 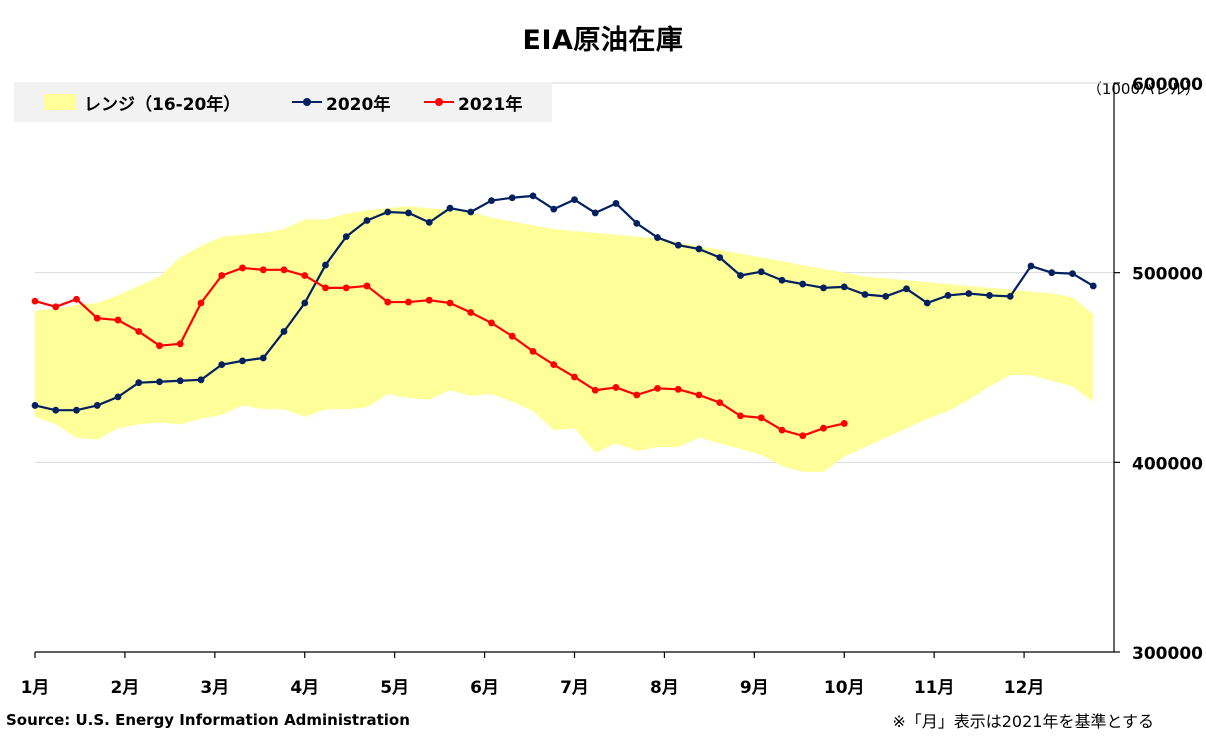 What do you see at coordinates (1024, 688) in the screenshot?
I see `x-tick-label-11: 12月` at bounding box center [1024, 688].